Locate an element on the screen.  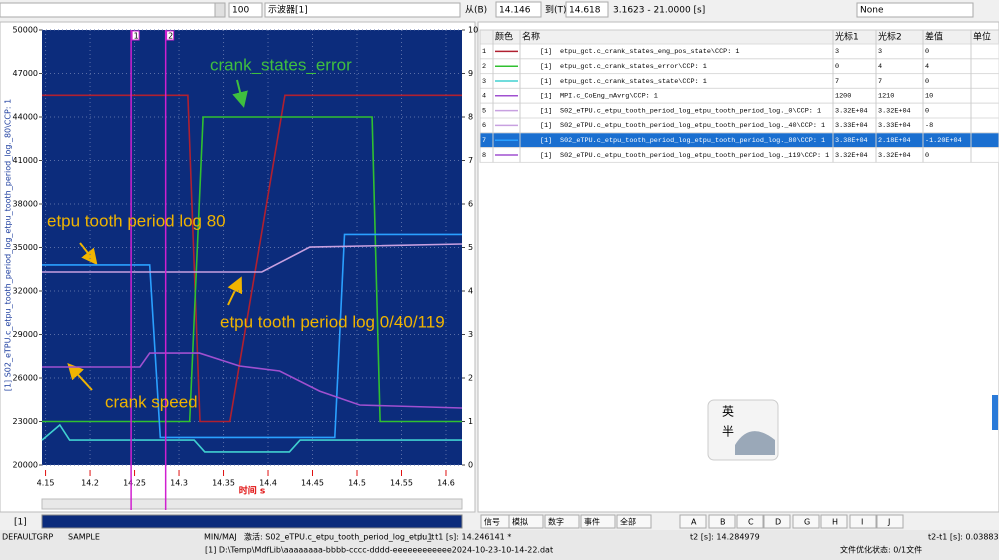
row-index: 6 is located at coordinates (484, 126).